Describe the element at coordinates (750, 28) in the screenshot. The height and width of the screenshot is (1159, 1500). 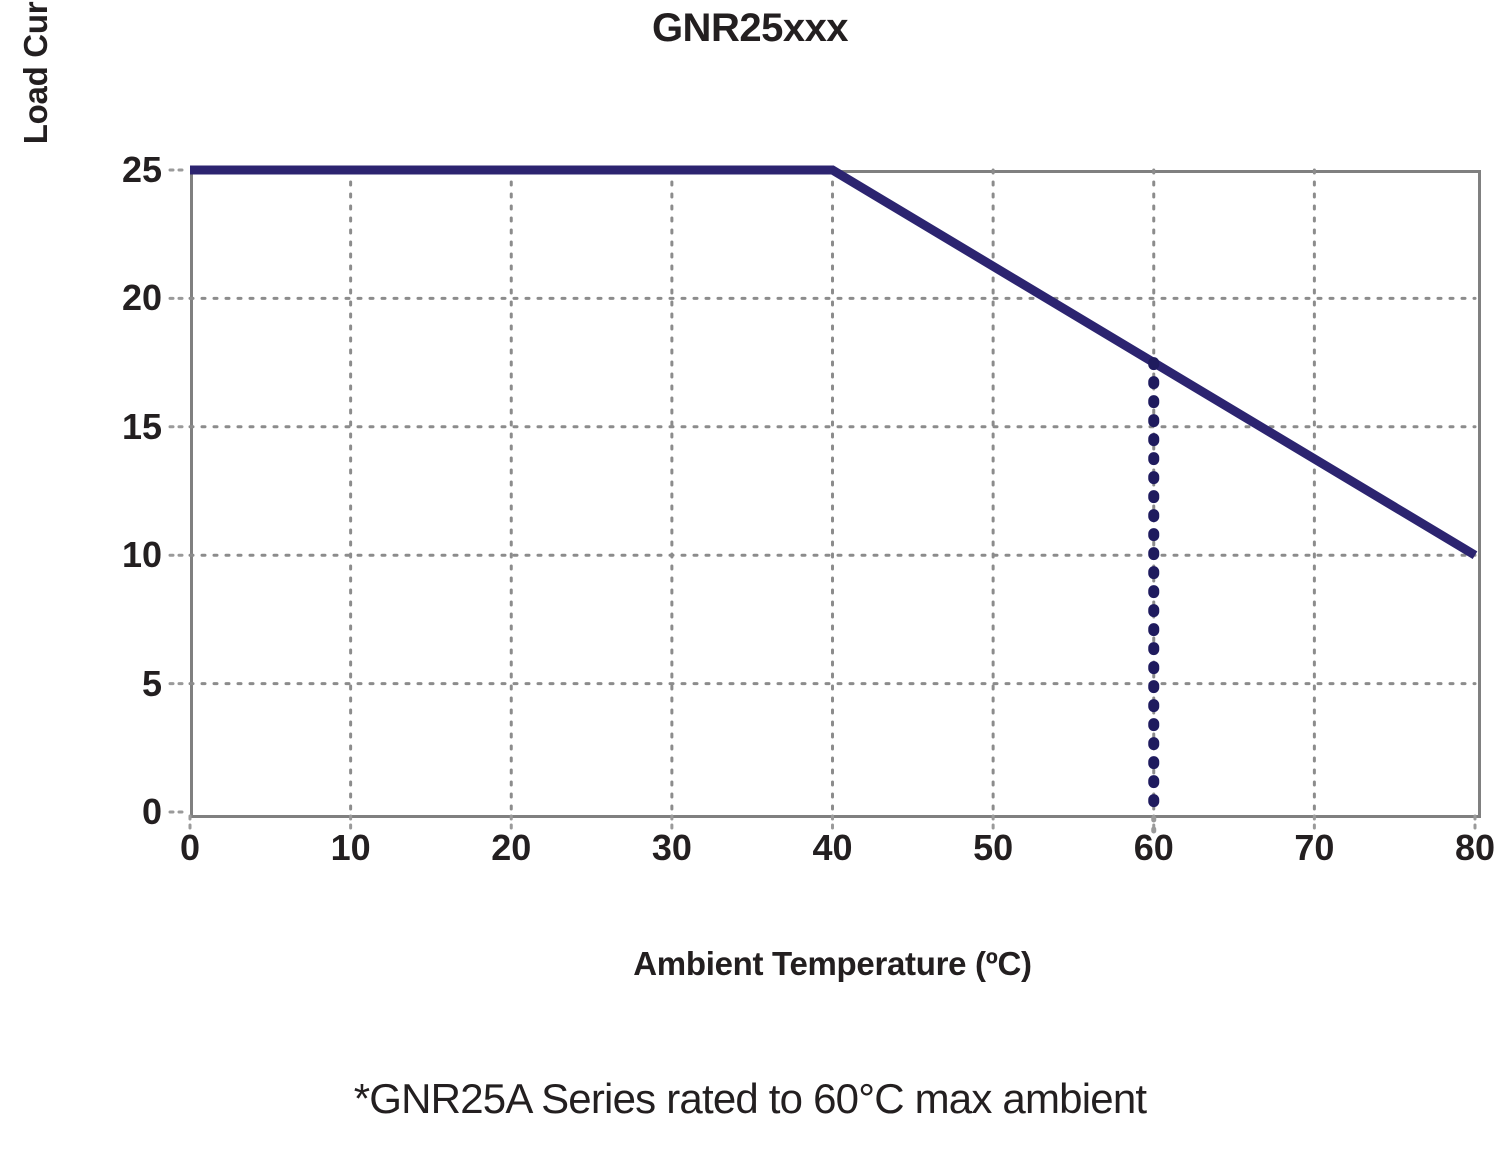
I see `chart-title: GNR25xxx` at that location.